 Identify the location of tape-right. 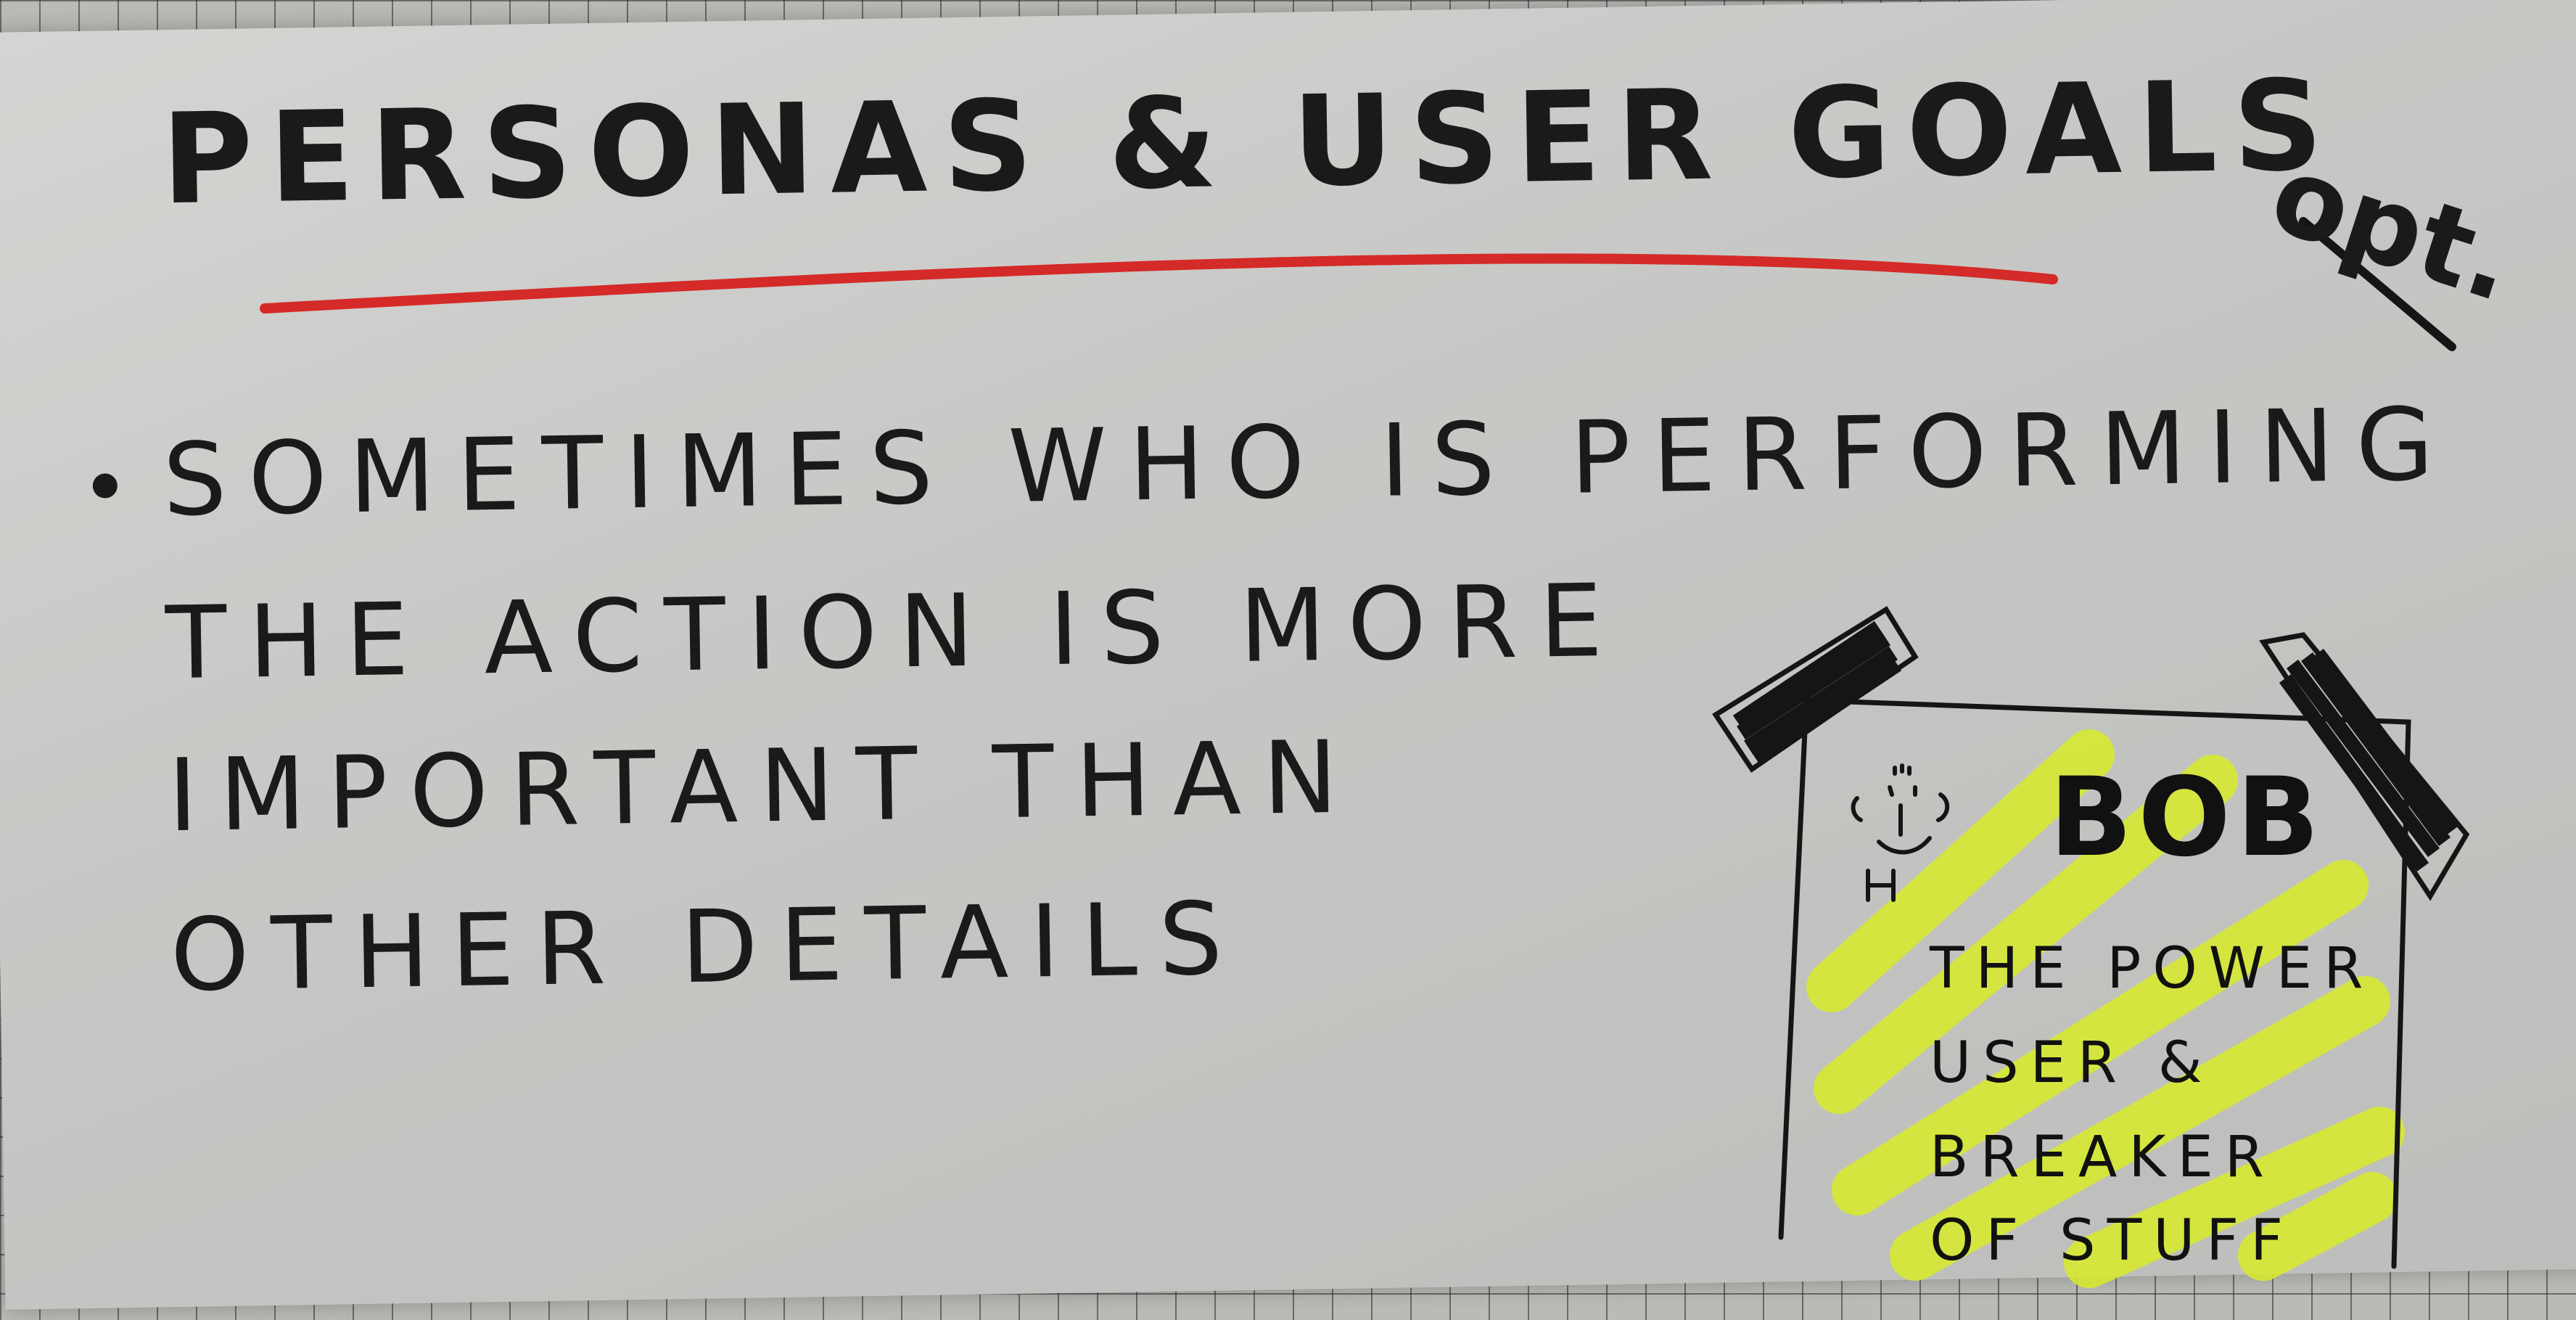
(2364, 766).